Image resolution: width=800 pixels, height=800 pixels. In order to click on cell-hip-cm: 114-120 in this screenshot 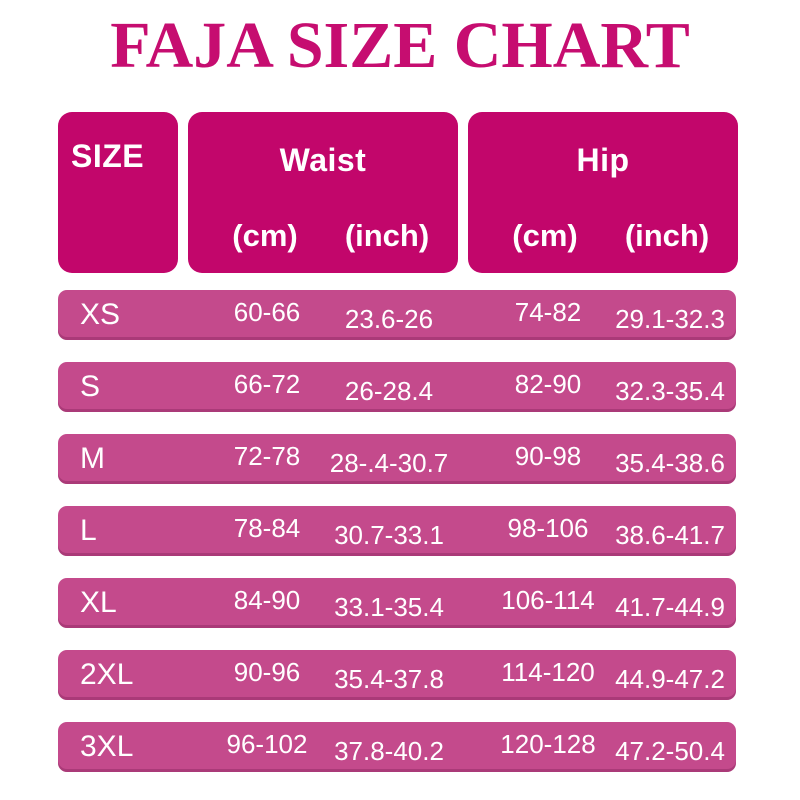, I will do `click(548, 672)`.